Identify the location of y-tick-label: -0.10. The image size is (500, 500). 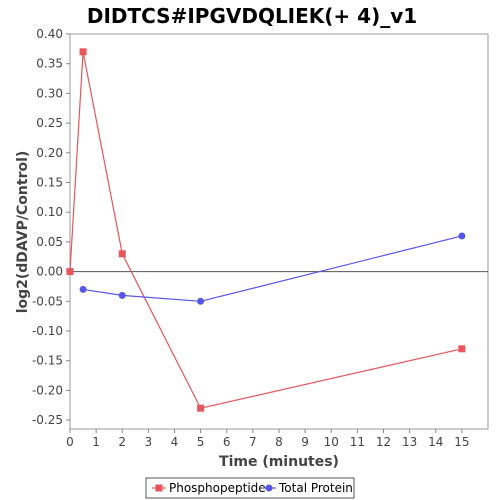
(47, 331).